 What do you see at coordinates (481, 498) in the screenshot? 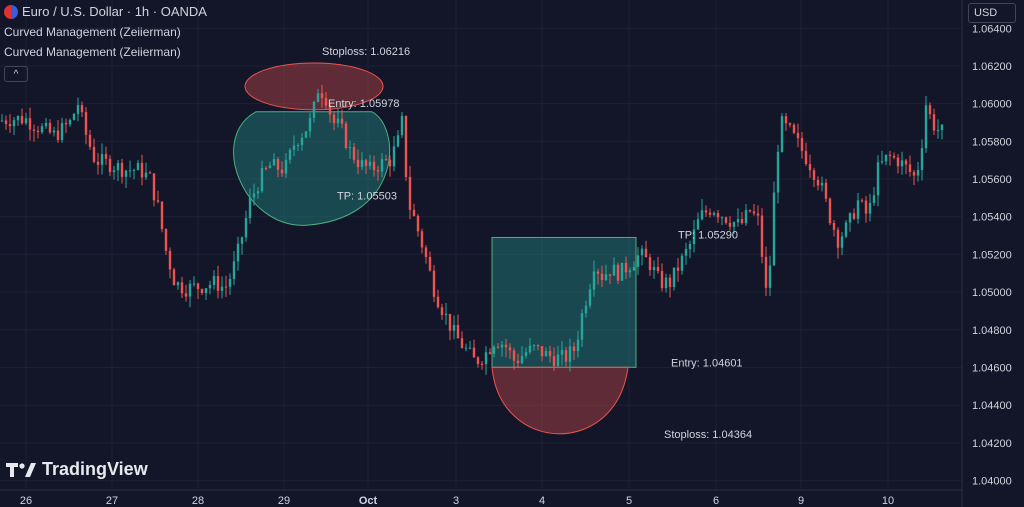
I see `time-axis: 26 27 28 29 Oct 3 4 5 6 9 10` at bounding box center [481, 498].